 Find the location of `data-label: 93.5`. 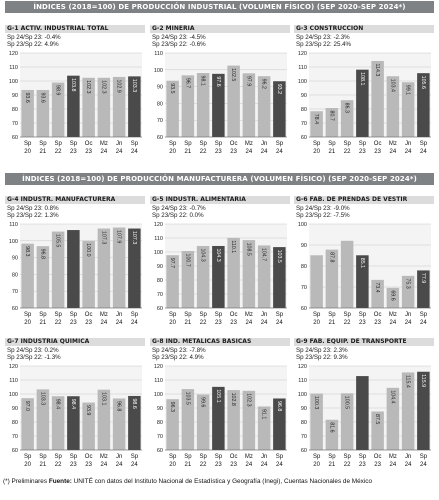

data-label: 93.5 is located at coordinates (172, 88).